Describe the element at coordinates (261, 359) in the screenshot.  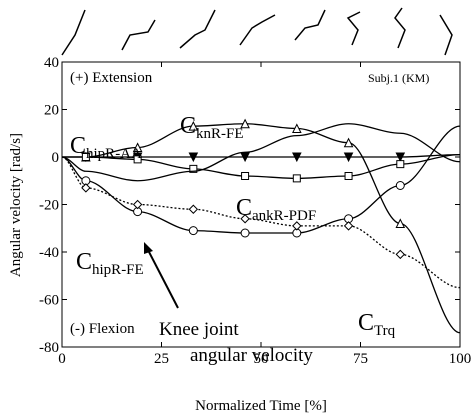
I see `x-tick-label: 50` at that location.